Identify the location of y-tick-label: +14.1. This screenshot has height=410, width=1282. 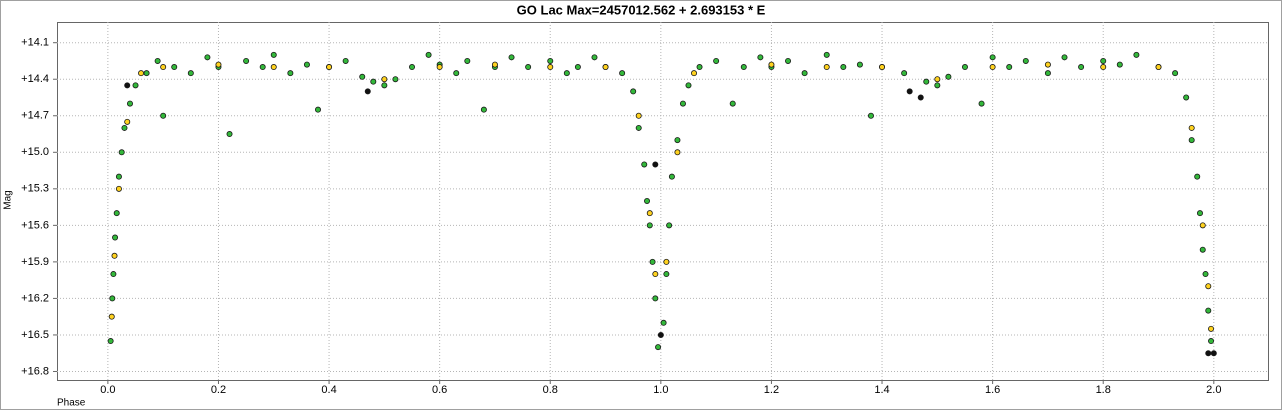
(35, 43).